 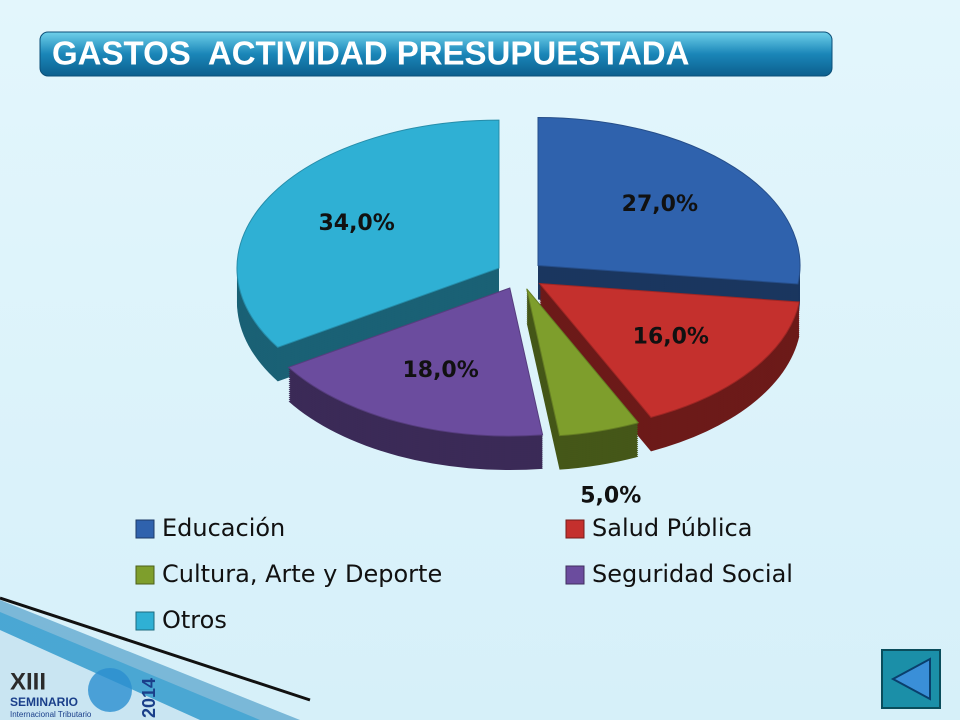 I want to click on legend-label: Educación, so click(x=223, y=528).